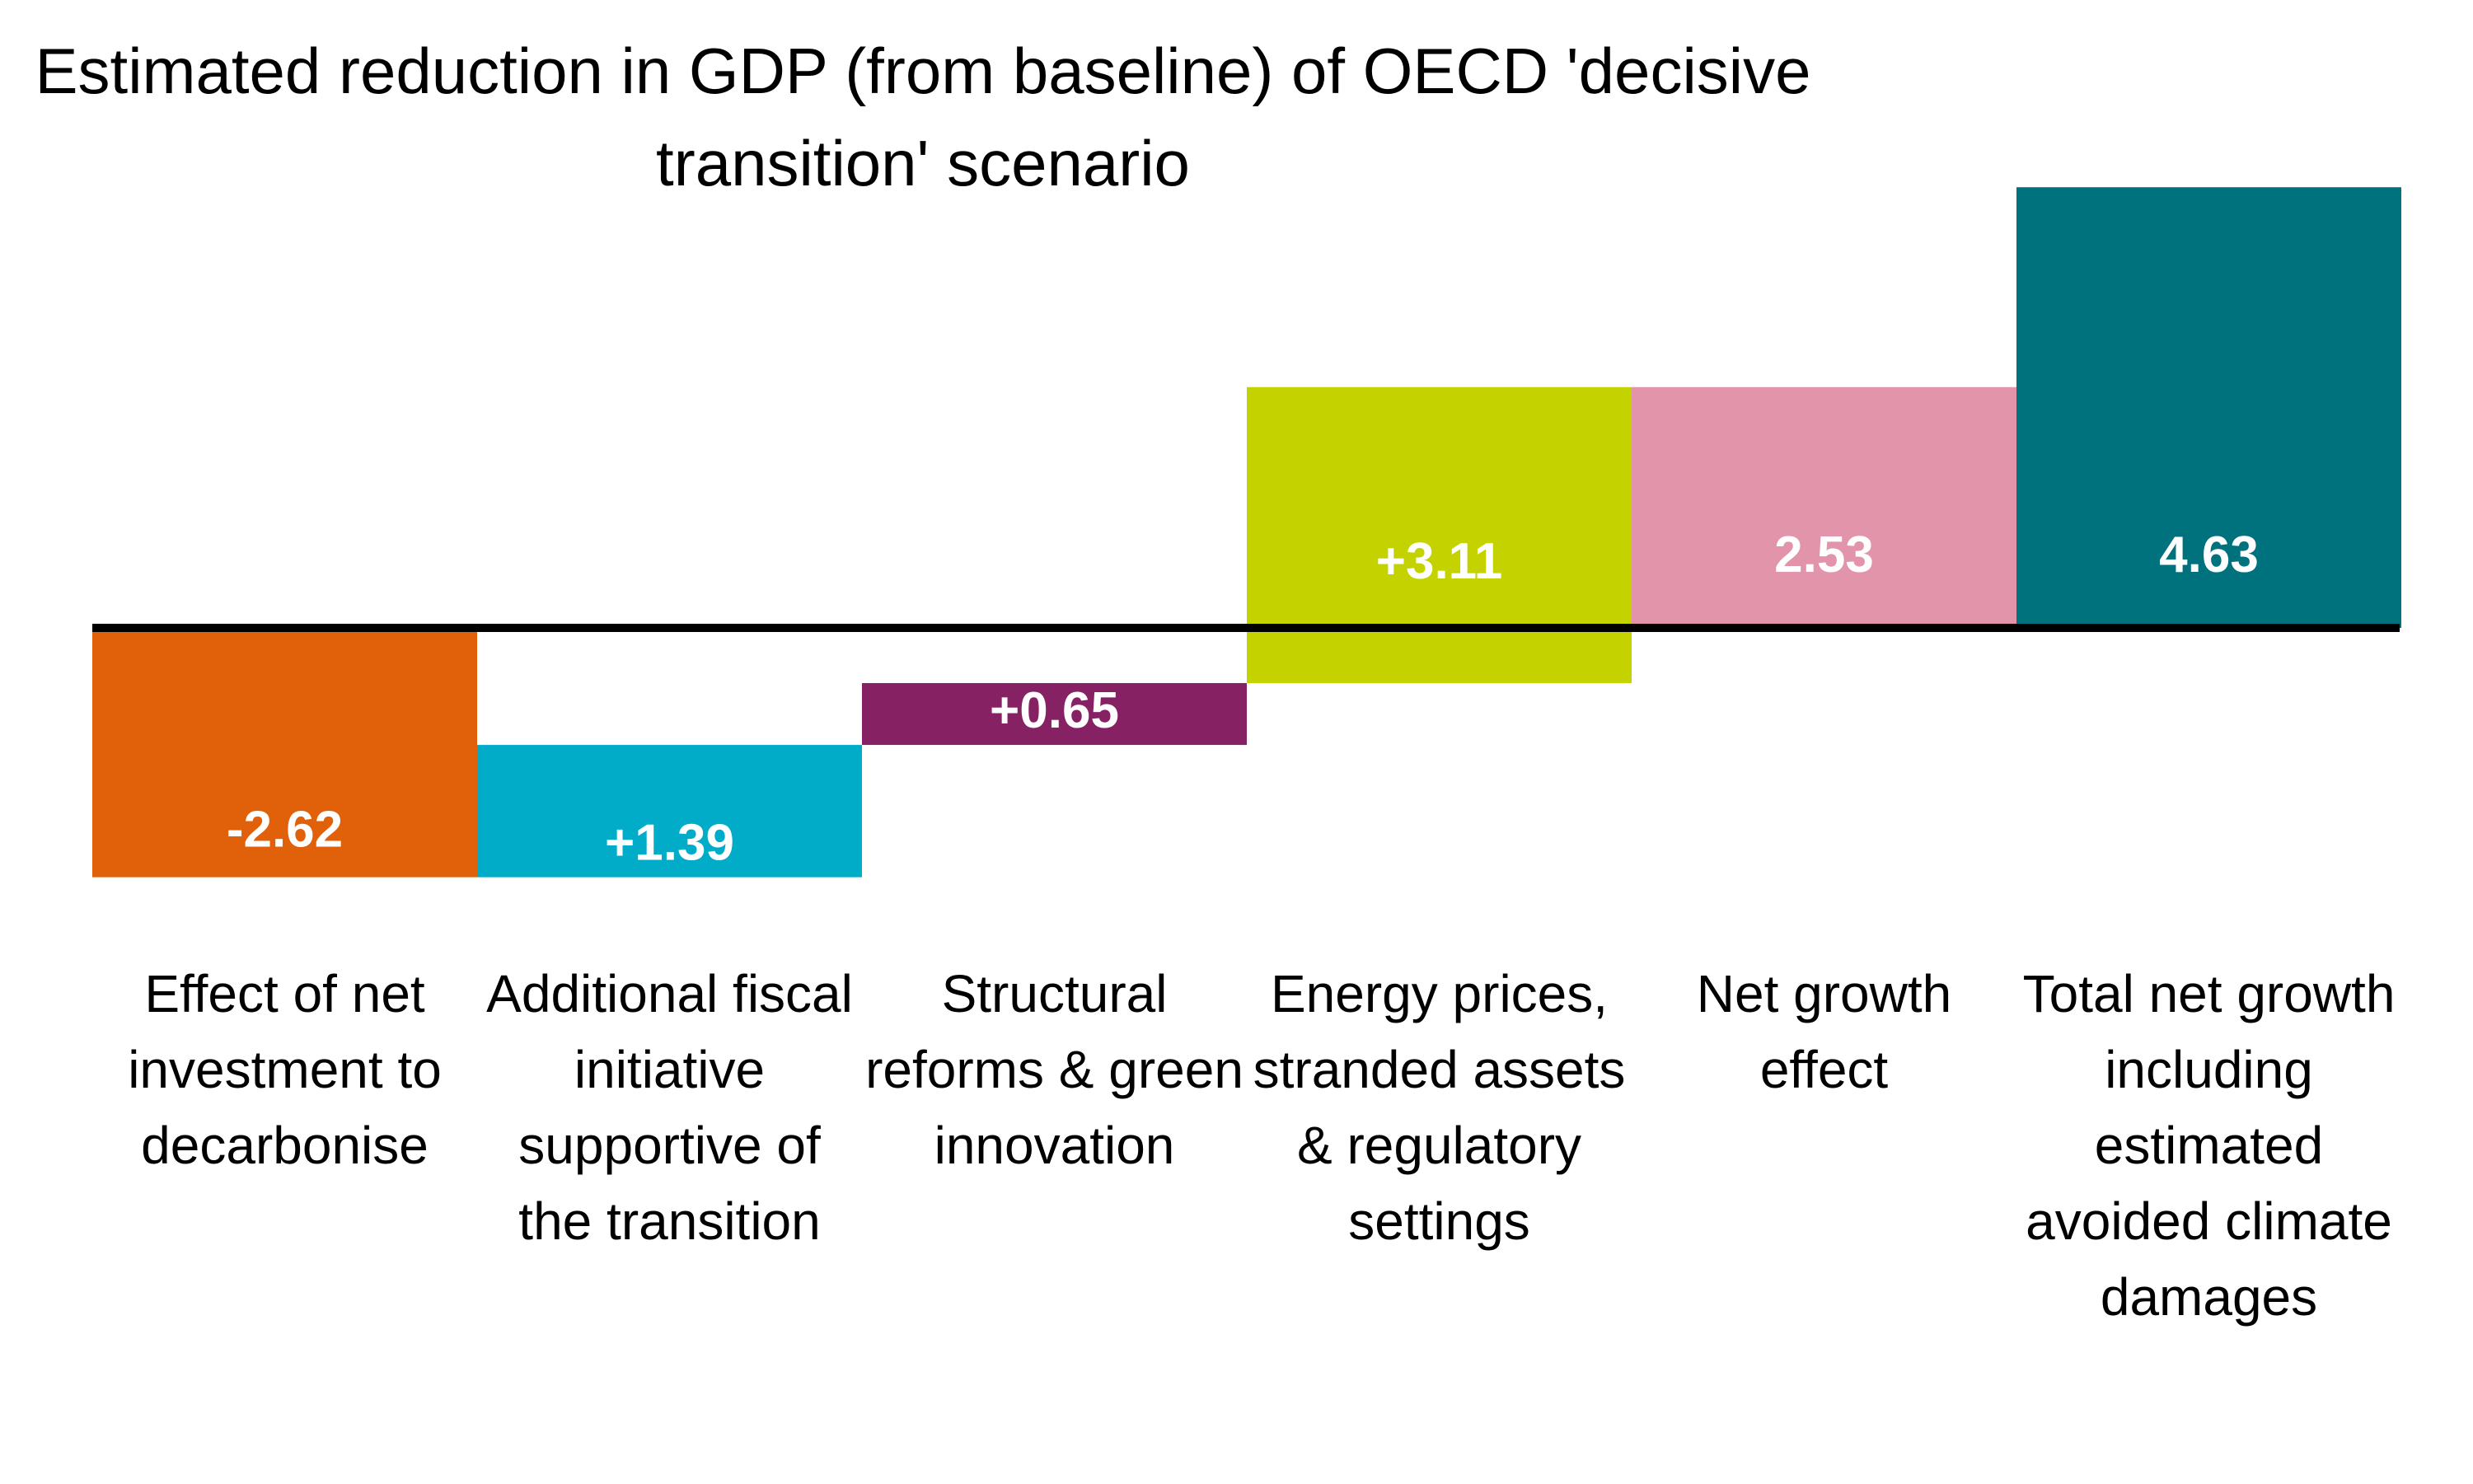 Image resolution: width=2473 pixels, height=1484 pixels. What do you see at coordinates (669, 844) in the screenshot?
I see `value-label-2: +1.39` at bounding box center [669, 844].